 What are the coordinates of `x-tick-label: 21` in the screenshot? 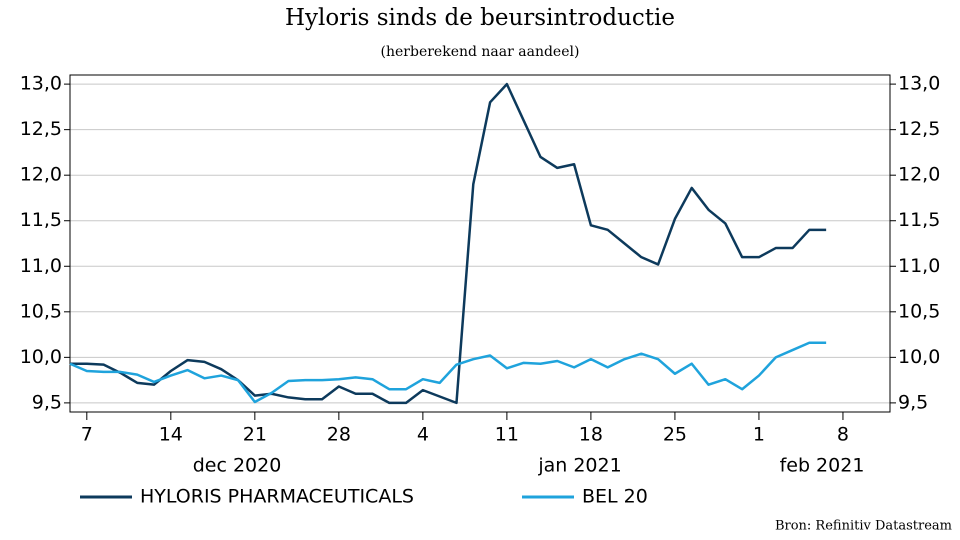 It's located at (255, 435).